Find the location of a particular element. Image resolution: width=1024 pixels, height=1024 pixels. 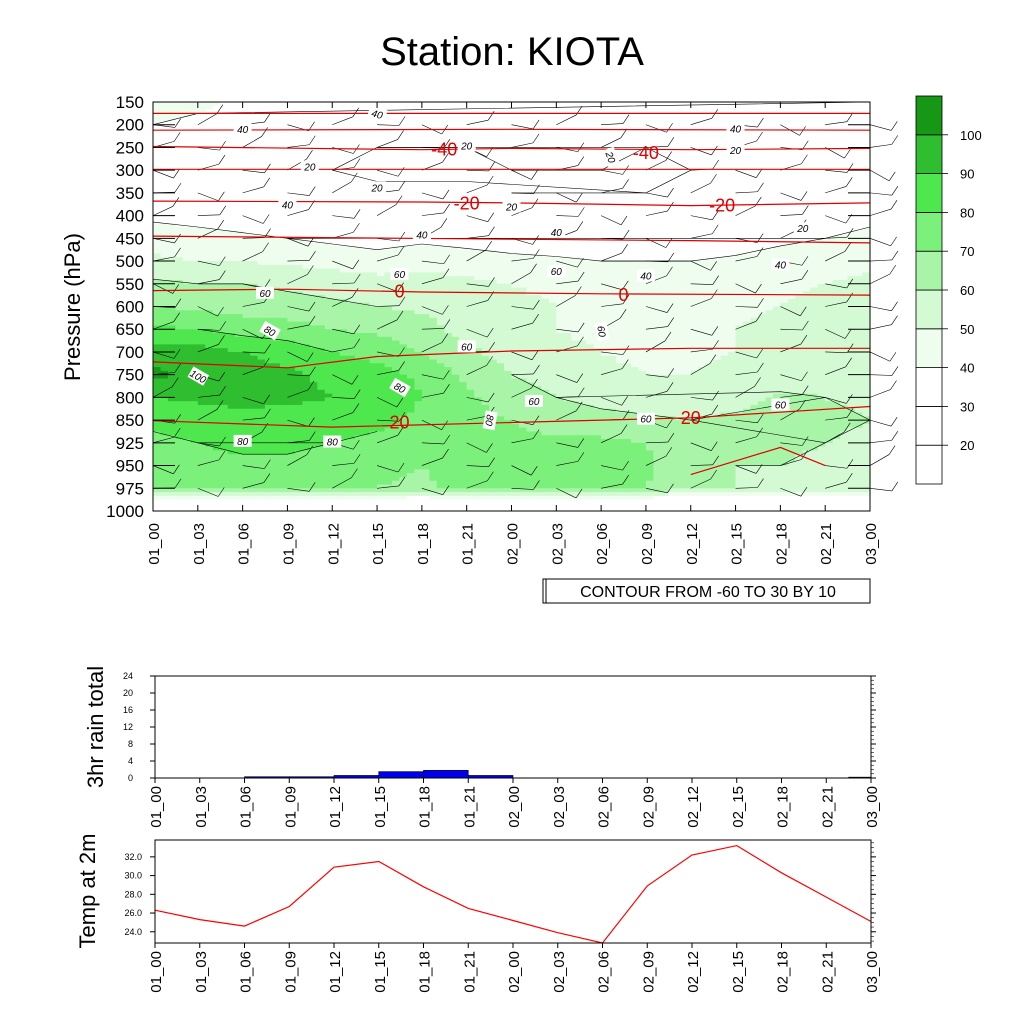

time-tick-label: 03_00 is located at coordinates (872, 972).